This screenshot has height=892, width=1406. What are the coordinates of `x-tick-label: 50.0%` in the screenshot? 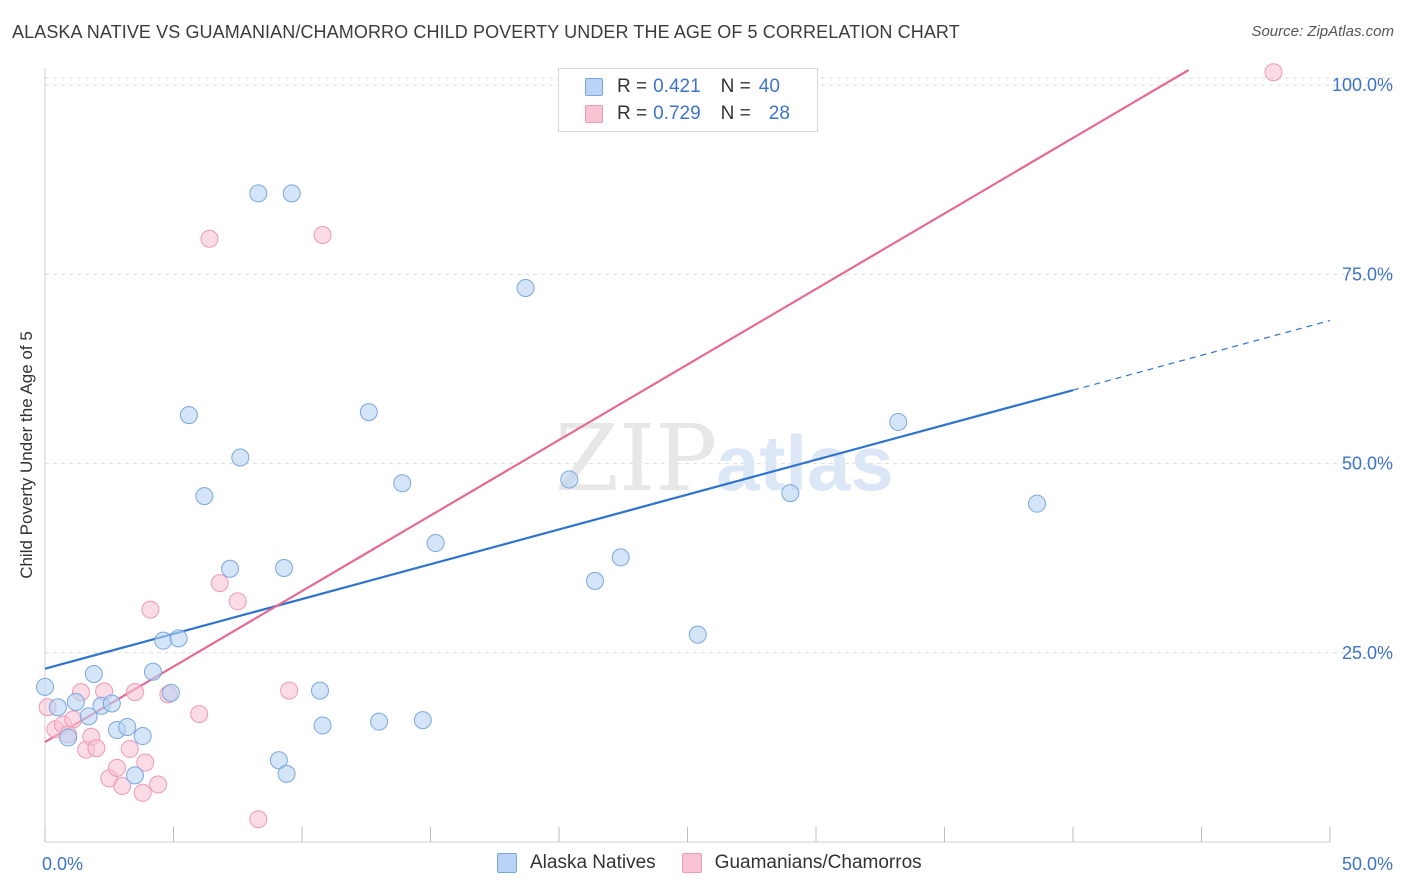 It's located at (1367, 864).